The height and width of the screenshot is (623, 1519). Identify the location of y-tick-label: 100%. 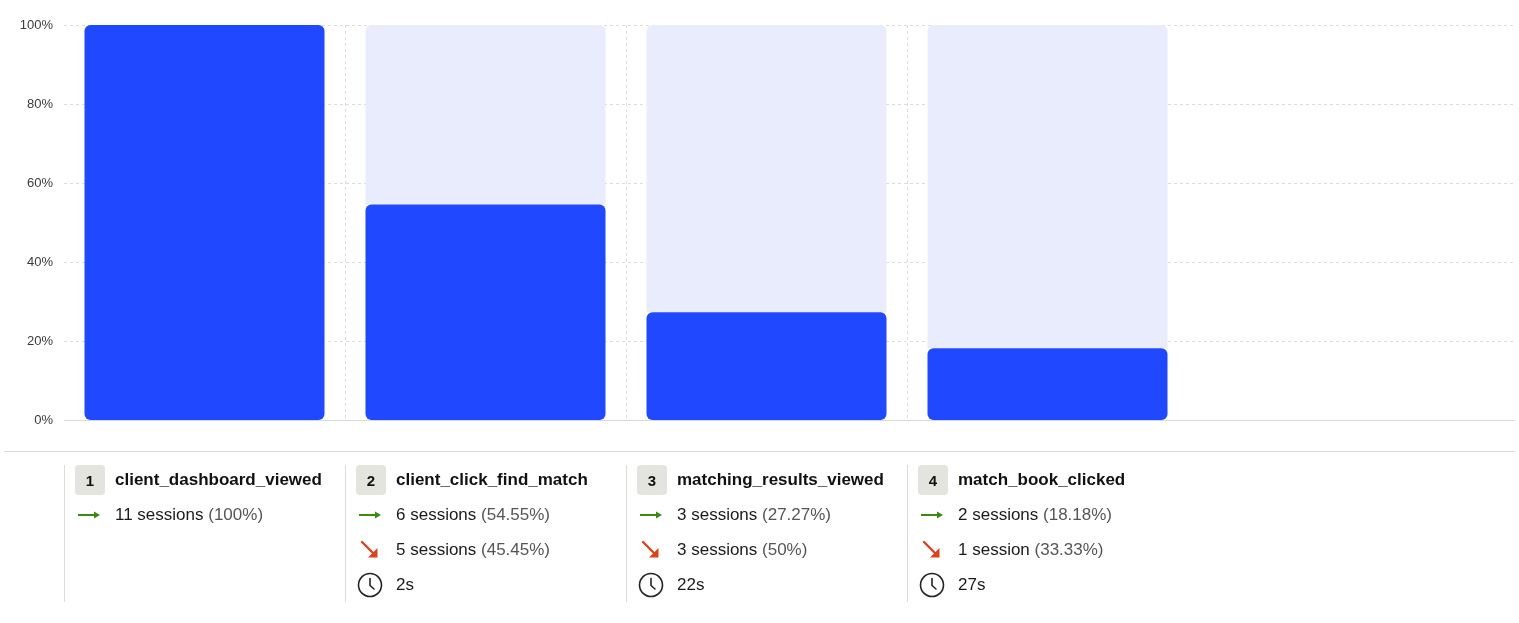
(36, 24).